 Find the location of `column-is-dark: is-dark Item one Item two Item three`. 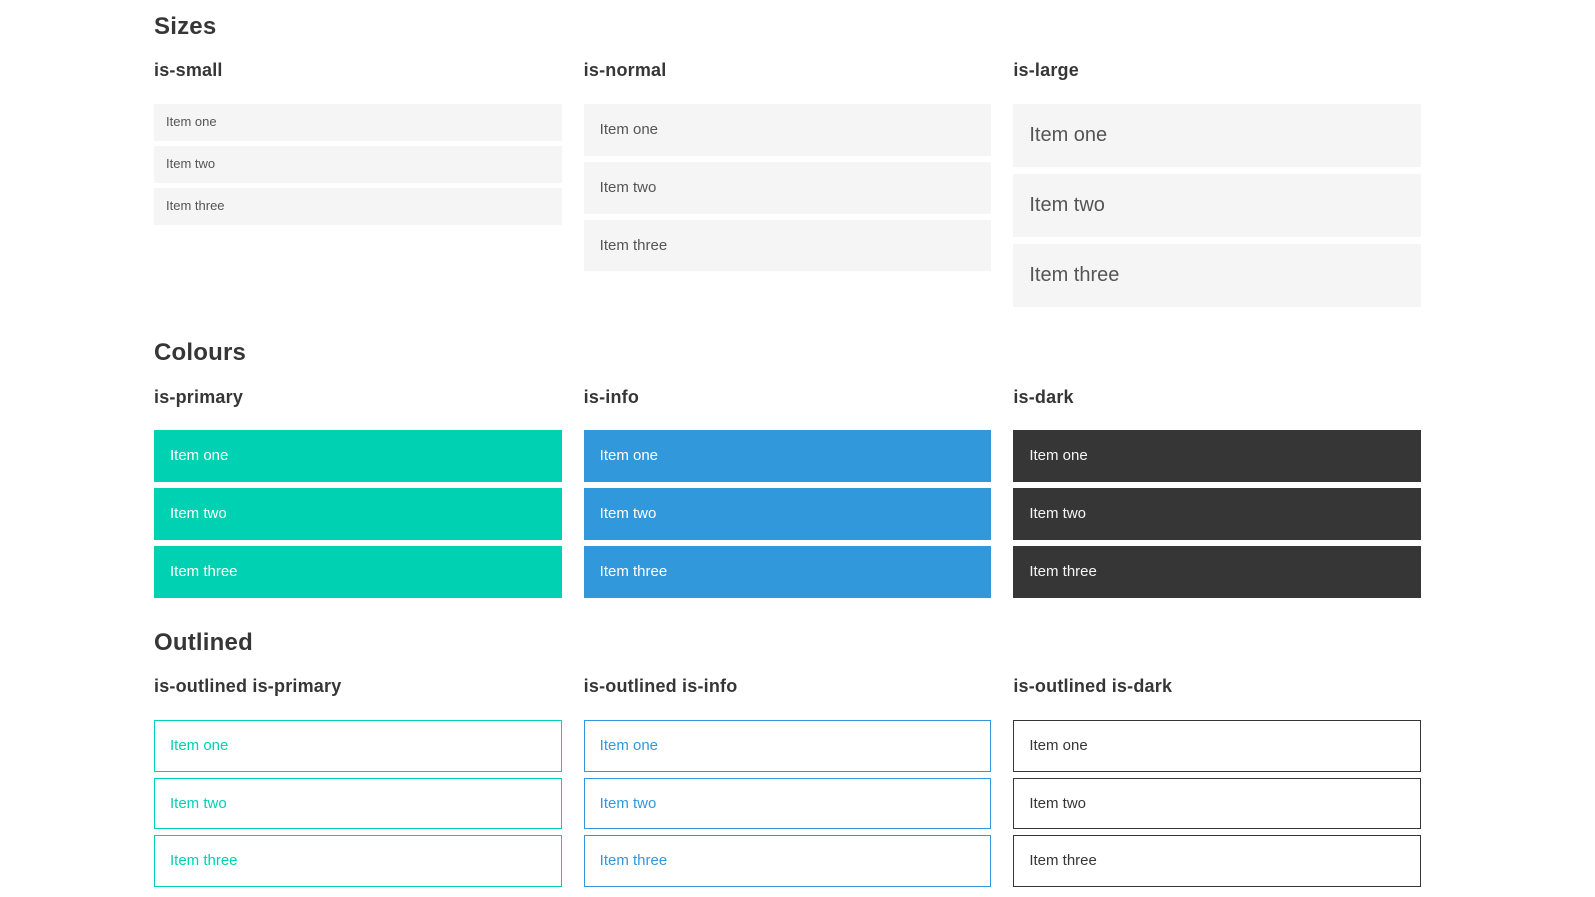

column-is-dark: is-dark Item one Item two Item three is located at coordinates (1217, 495).